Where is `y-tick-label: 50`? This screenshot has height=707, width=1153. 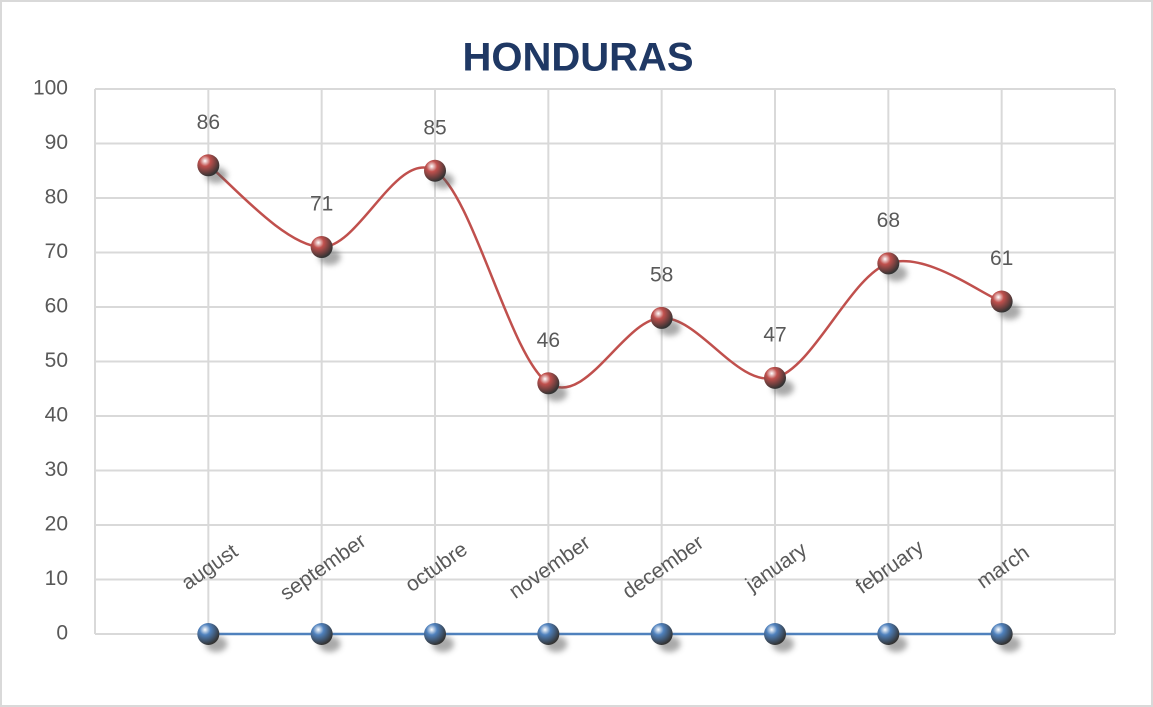
y-tick-label: 50 is located at coordinates (56, 360).